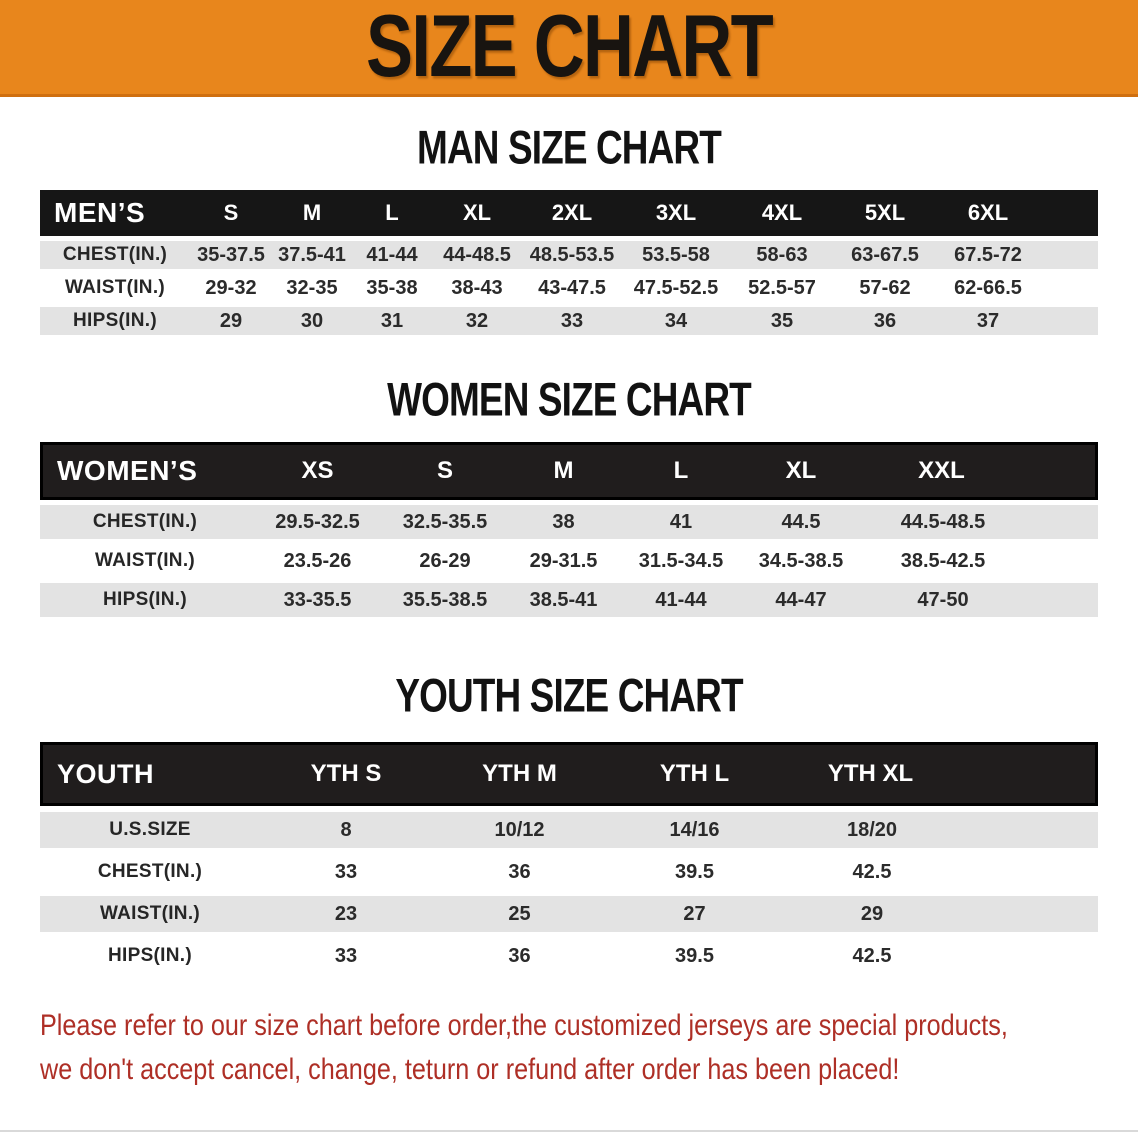 The height and width of the screenshot is (1132, 1138). I want to click on size-cell: 26-29, so click(445, 560).